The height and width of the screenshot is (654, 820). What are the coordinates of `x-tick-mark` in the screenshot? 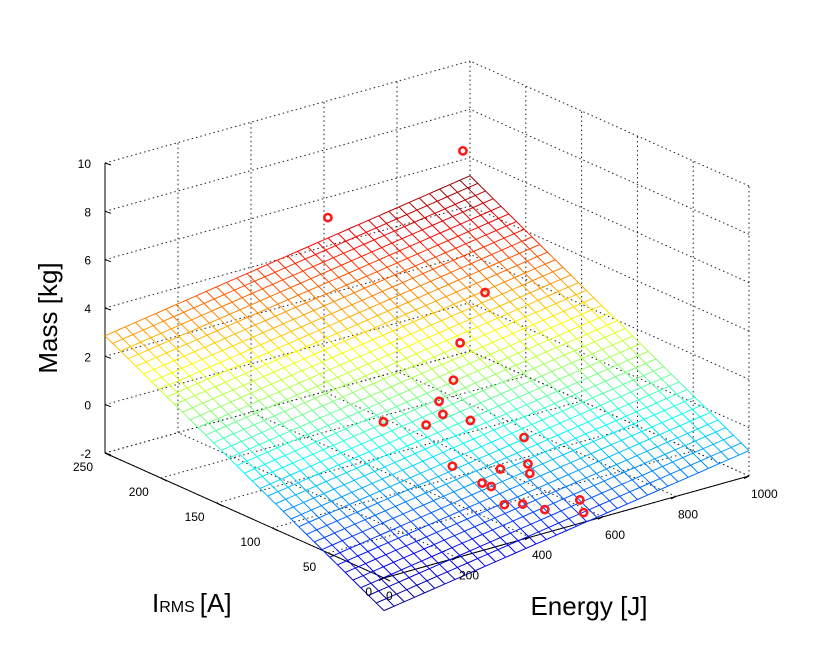 It's located at (746, 477).